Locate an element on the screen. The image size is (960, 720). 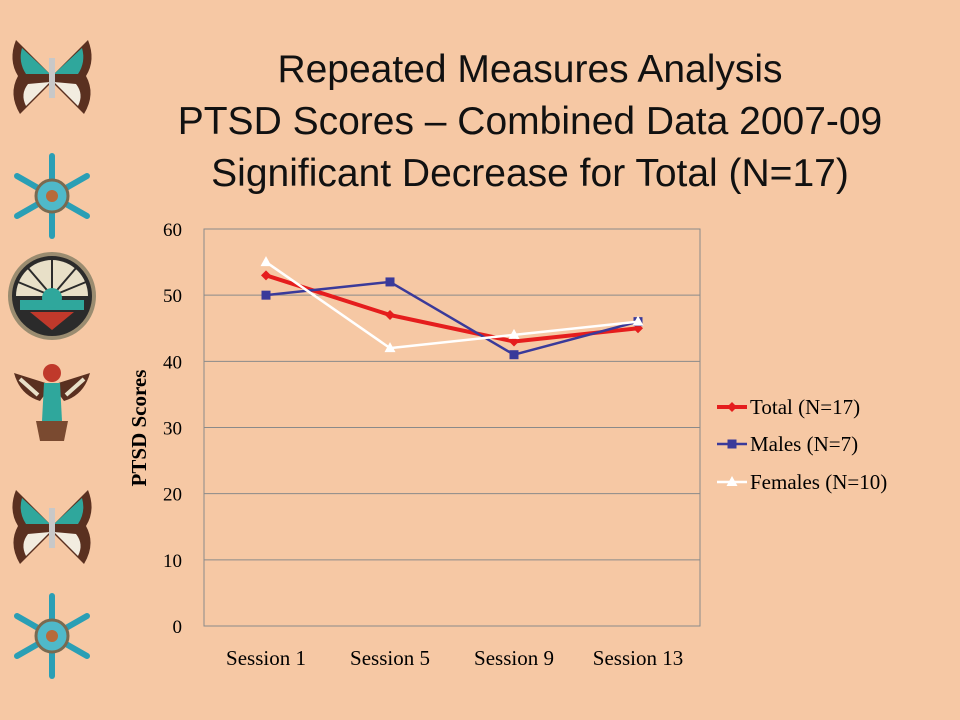
kachina-bird-icon is located at coordinates (52, 402).